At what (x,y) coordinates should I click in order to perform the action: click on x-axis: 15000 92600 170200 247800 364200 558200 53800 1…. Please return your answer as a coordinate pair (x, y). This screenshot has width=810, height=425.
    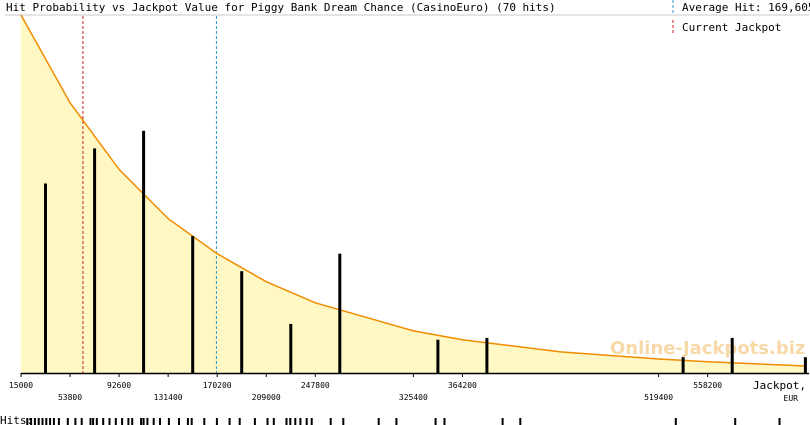
    Looking at the image, I should click on (409, 387).